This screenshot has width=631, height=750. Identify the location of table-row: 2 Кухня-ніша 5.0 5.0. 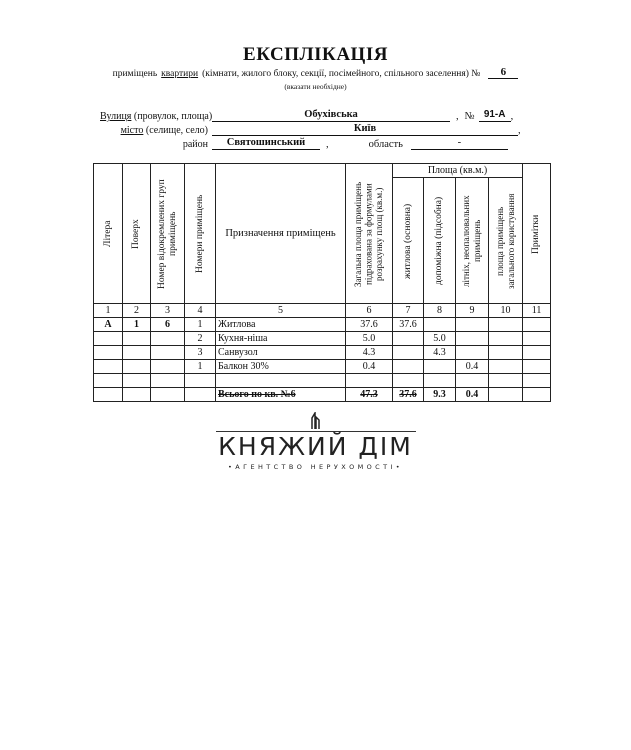
(322, 338).